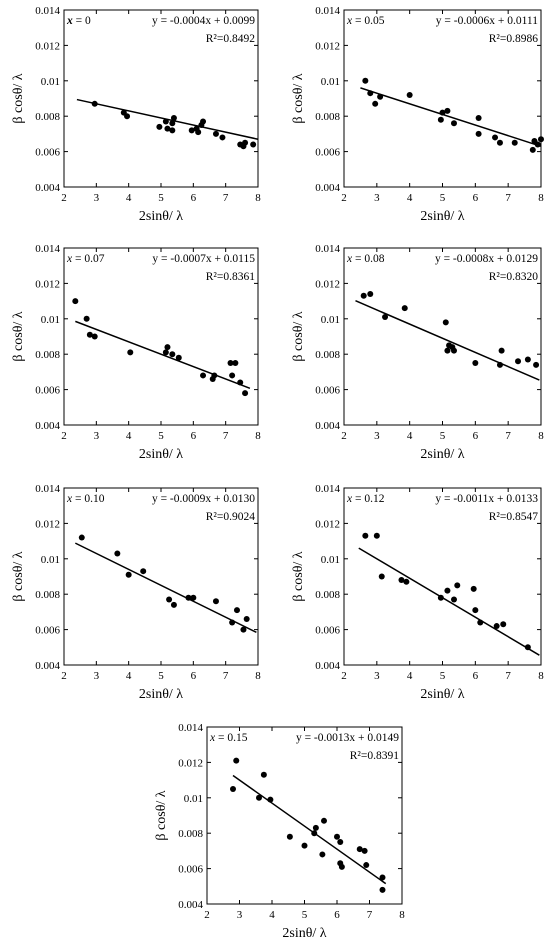  I want to click on composition-label: x = 0.08, so click(365, 259).